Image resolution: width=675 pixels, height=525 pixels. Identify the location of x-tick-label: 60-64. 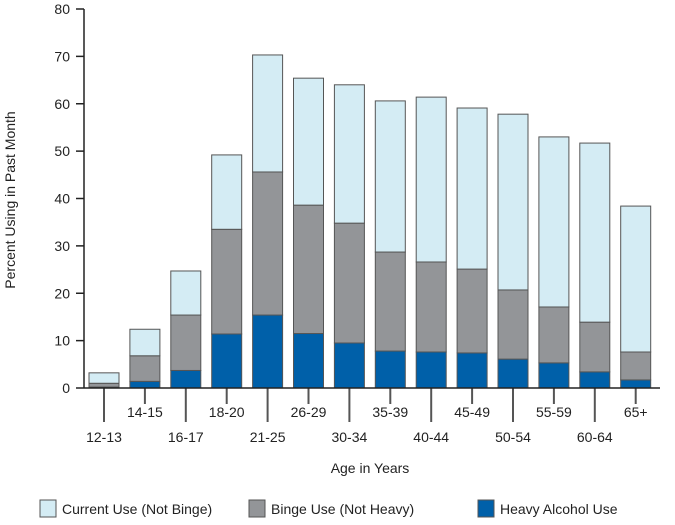
(595, 437).